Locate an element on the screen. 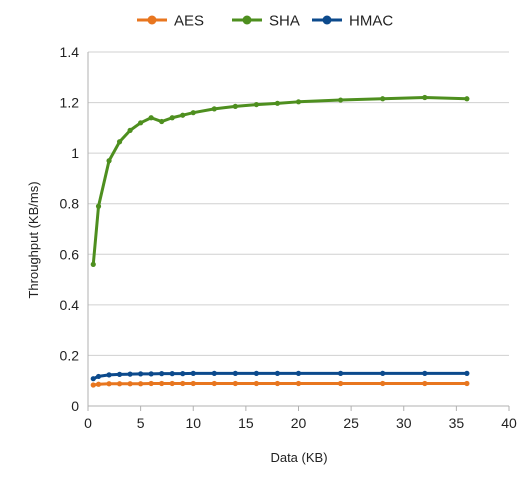  y-axis-title: Throughput (KB/ms) is located at coordinates (33, 239).